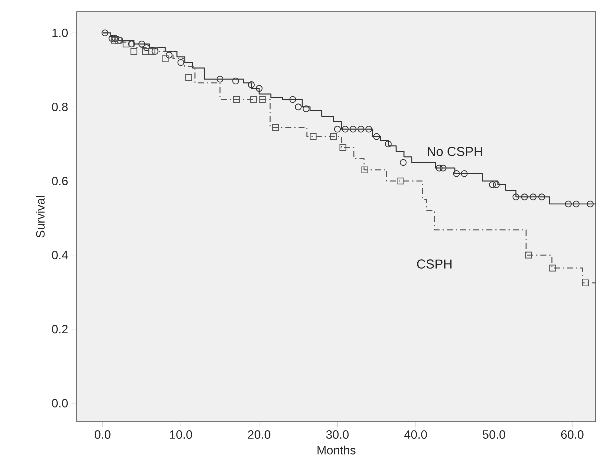 This screenshot has width=597, height=472. I want to click on series-label: No CSPH, so click(455, 151).